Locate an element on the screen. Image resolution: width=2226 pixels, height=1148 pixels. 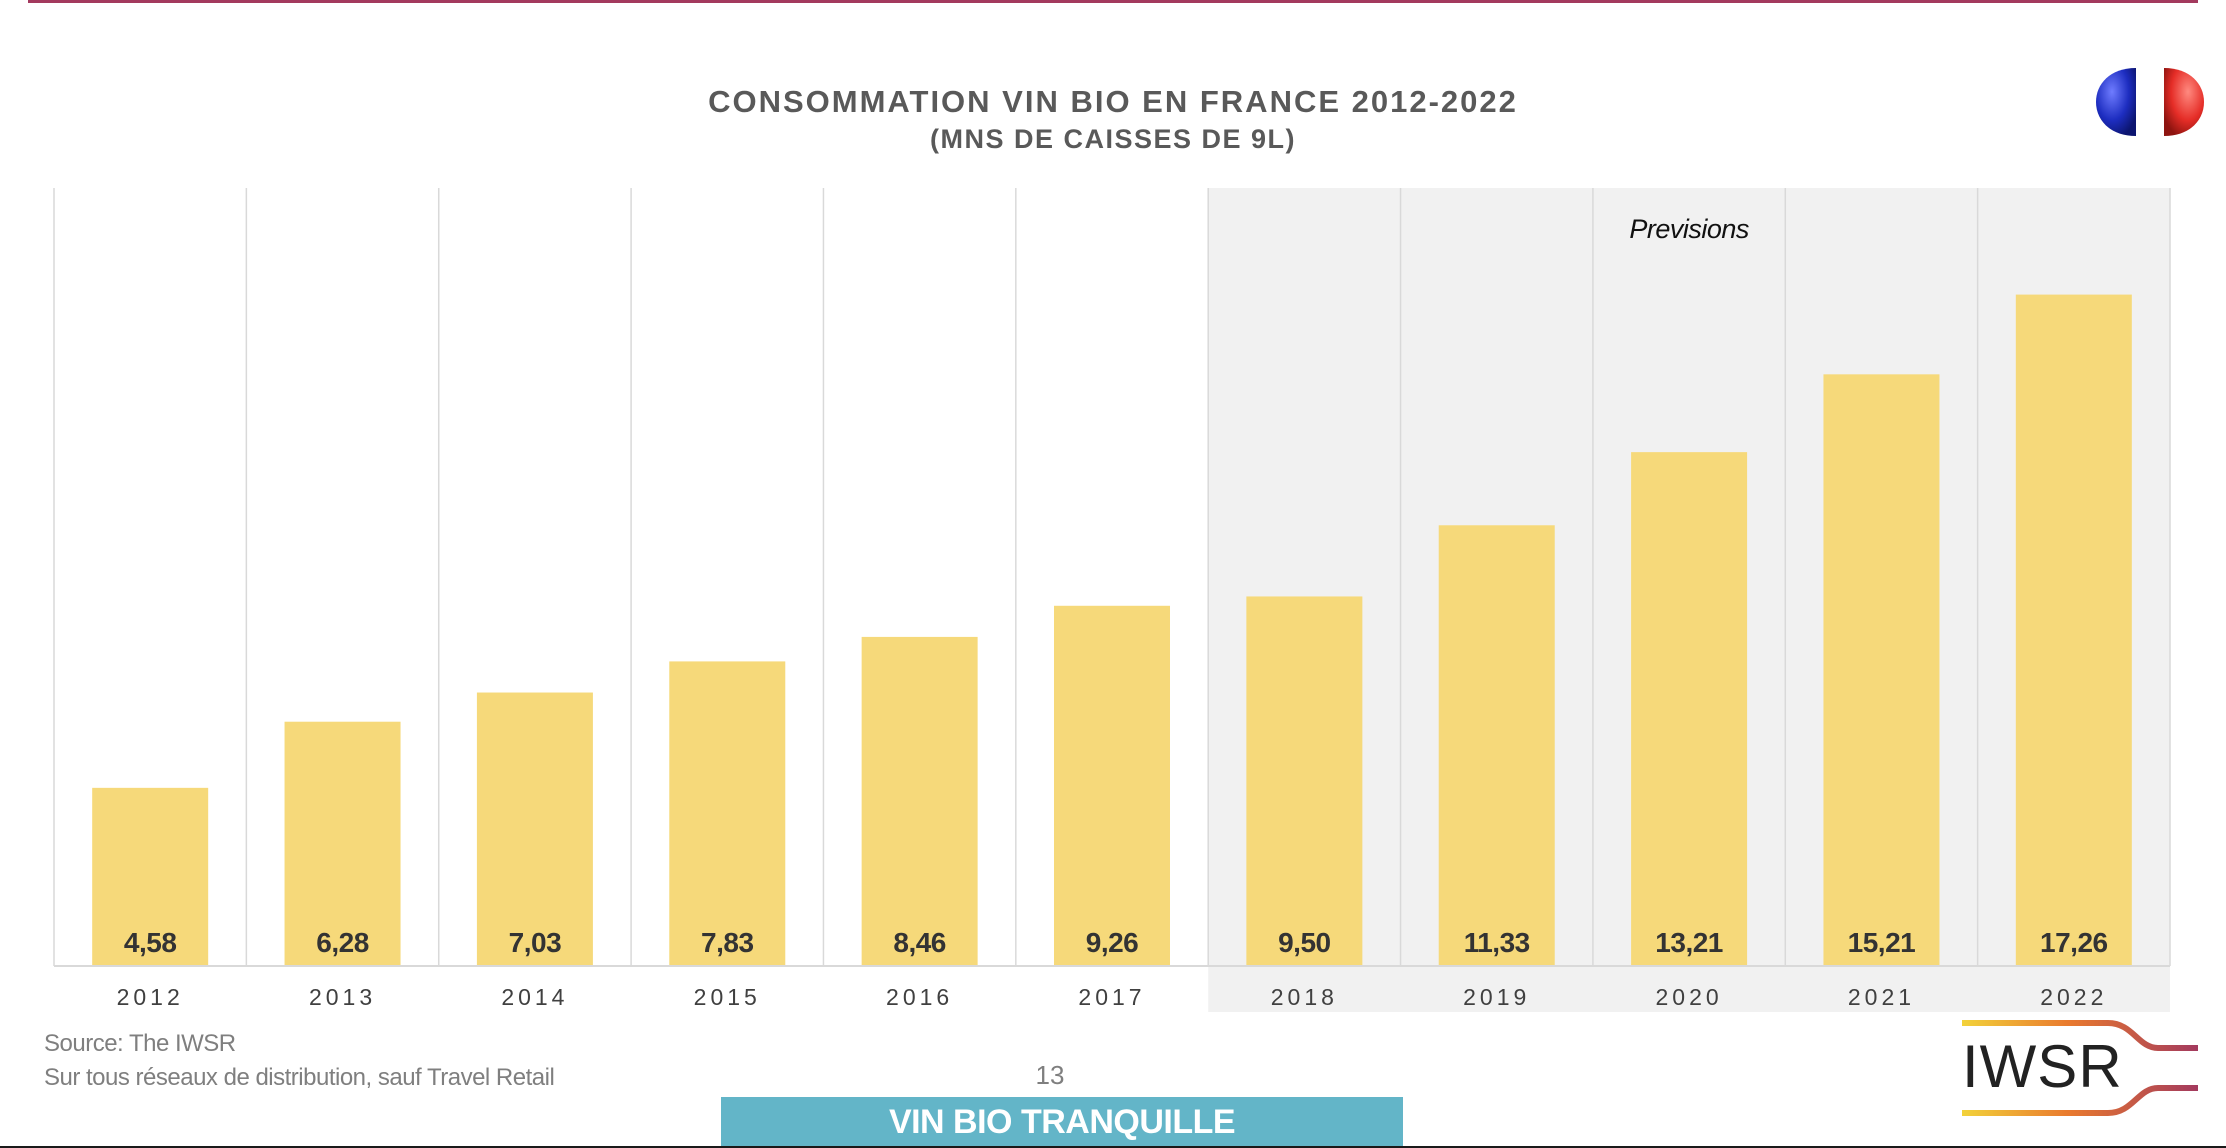
bar-2016 is located at coordinates (919, 801).